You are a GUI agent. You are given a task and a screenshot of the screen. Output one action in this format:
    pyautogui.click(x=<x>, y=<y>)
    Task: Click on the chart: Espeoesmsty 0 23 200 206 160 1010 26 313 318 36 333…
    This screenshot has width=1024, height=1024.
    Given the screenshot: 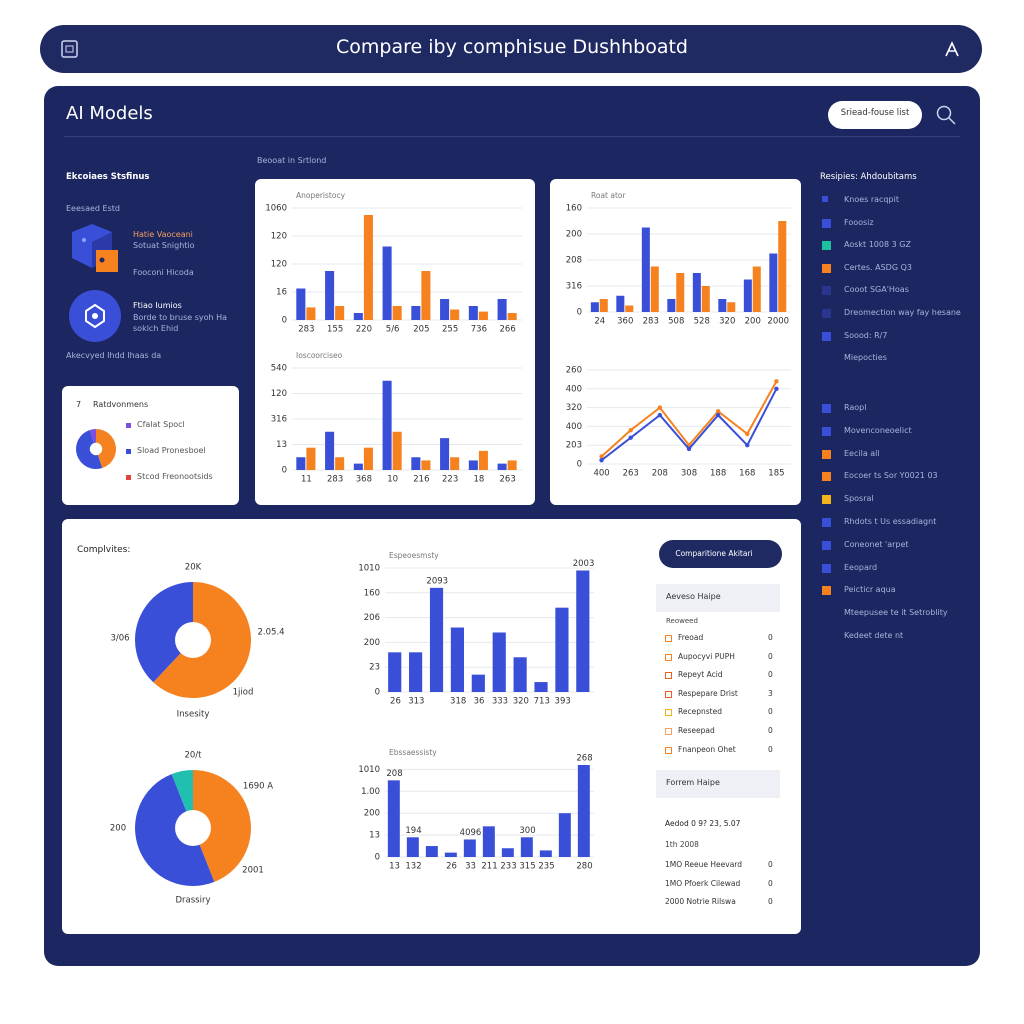 What is the action you would take?
    pyautogui.click(x=476, y=629)
    